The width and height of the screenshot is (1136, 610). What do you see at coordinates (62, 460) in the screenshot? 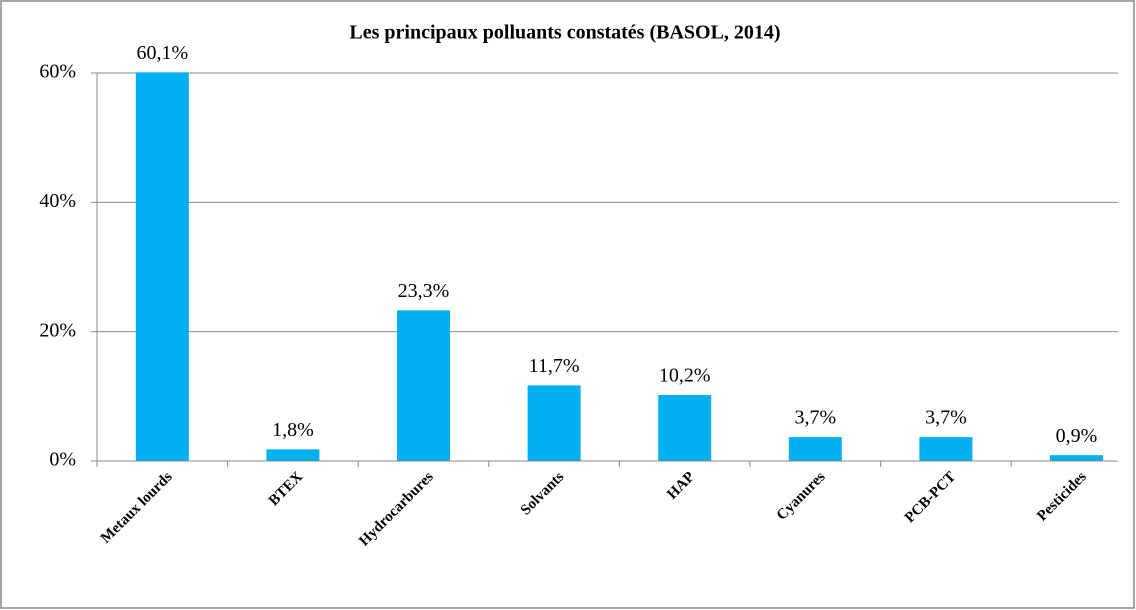
I see `y-tick-label: 0%` at bounding box center [62, 460].